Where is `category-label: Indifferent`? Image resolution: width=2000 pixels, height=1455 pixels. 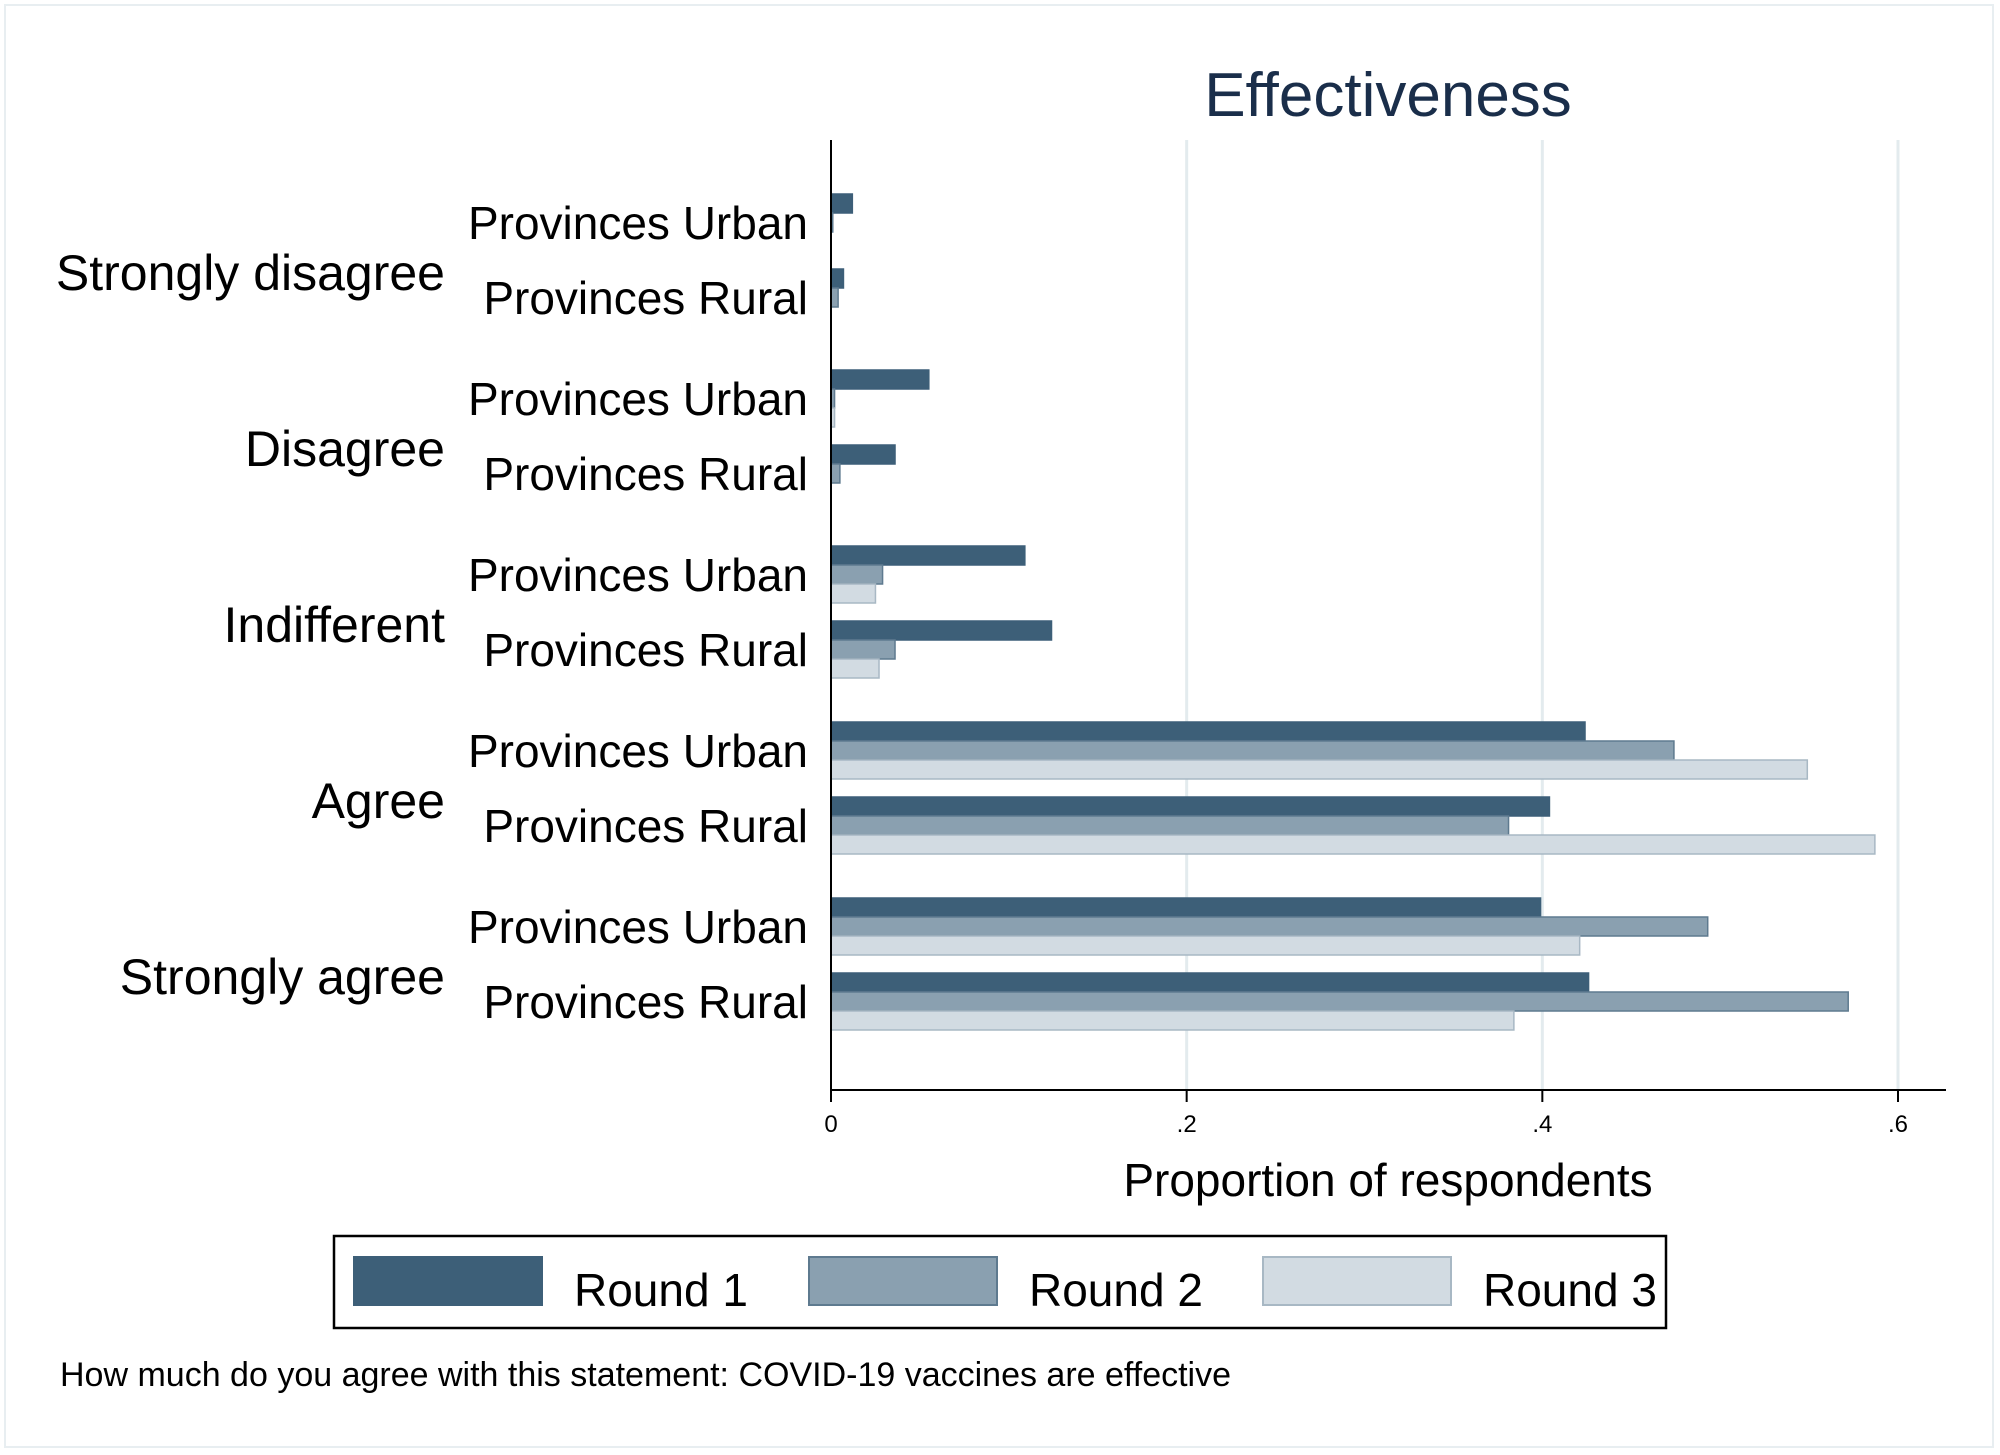
category-label: Indifferent is located at coordinates (335, 625).